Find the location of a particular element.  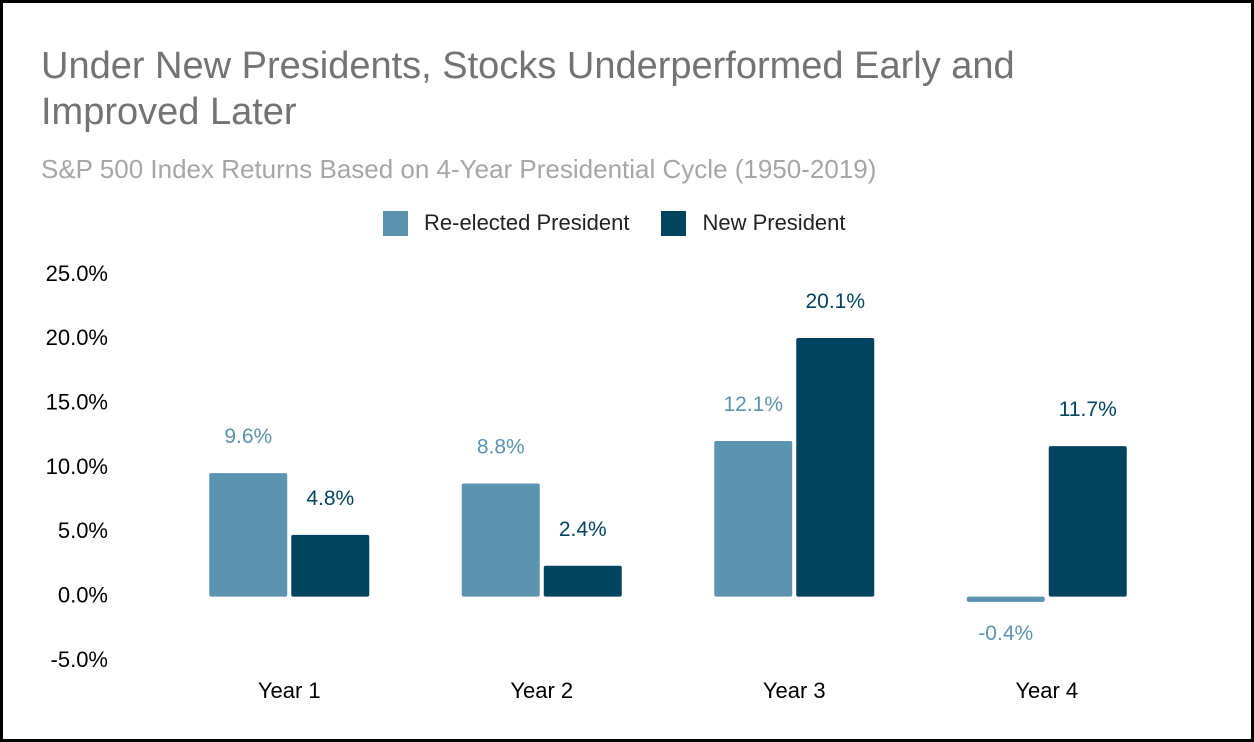

y-tick-label: 20.0% is located at coordinates (77, 337).